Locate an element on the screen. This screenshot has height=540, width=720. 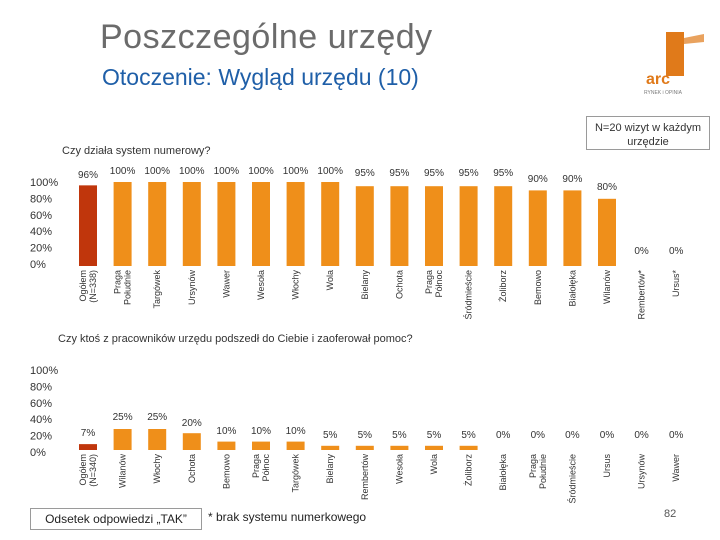
c1-category-label: Śródmieście is located at coordinates (468, 295).